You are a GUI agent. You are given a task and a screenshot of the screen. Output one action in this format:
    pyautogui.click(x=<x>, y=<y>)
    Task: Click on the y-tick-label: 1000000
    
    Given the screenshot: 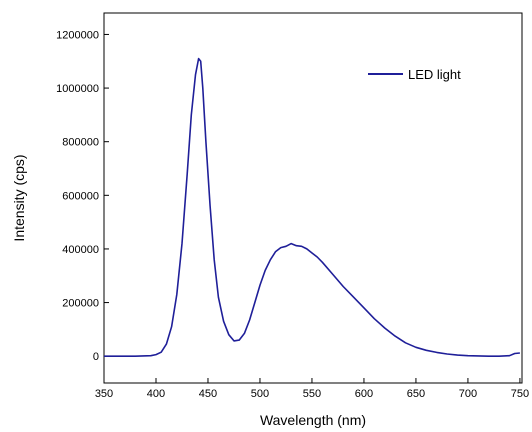 What is the action you would take?
    pyautogui.click(x=77, y=89)
    